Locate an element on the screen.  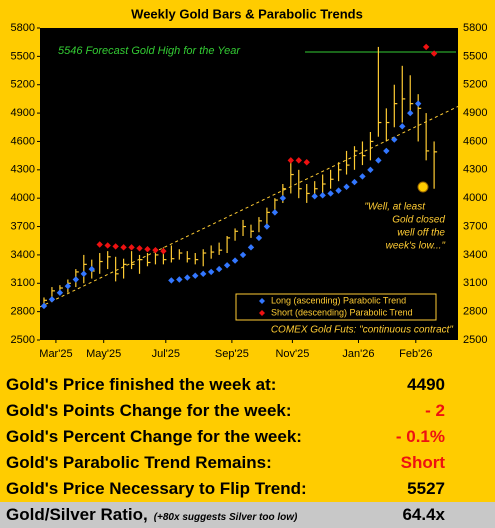
label-text: Gold's Price finished the week at: is located at coordinates (141, 384).